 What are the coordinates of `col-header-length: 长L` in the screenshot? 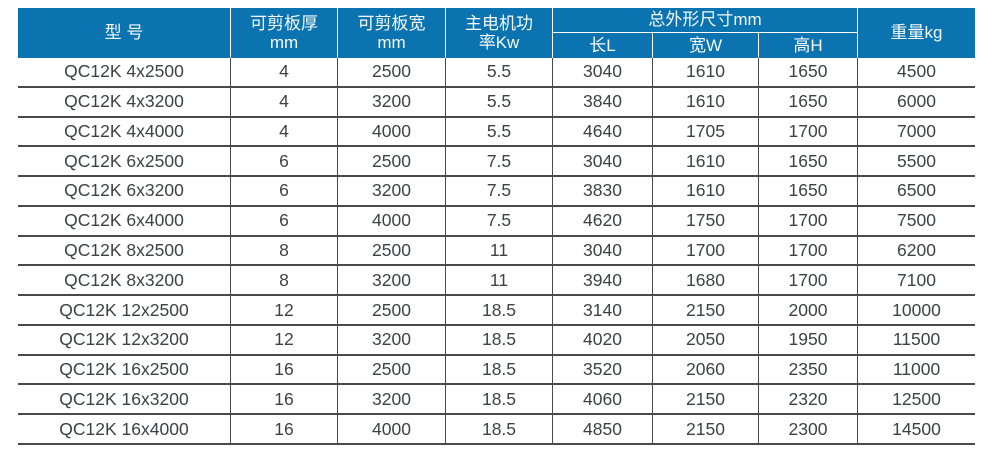 It's located at (602, 45).